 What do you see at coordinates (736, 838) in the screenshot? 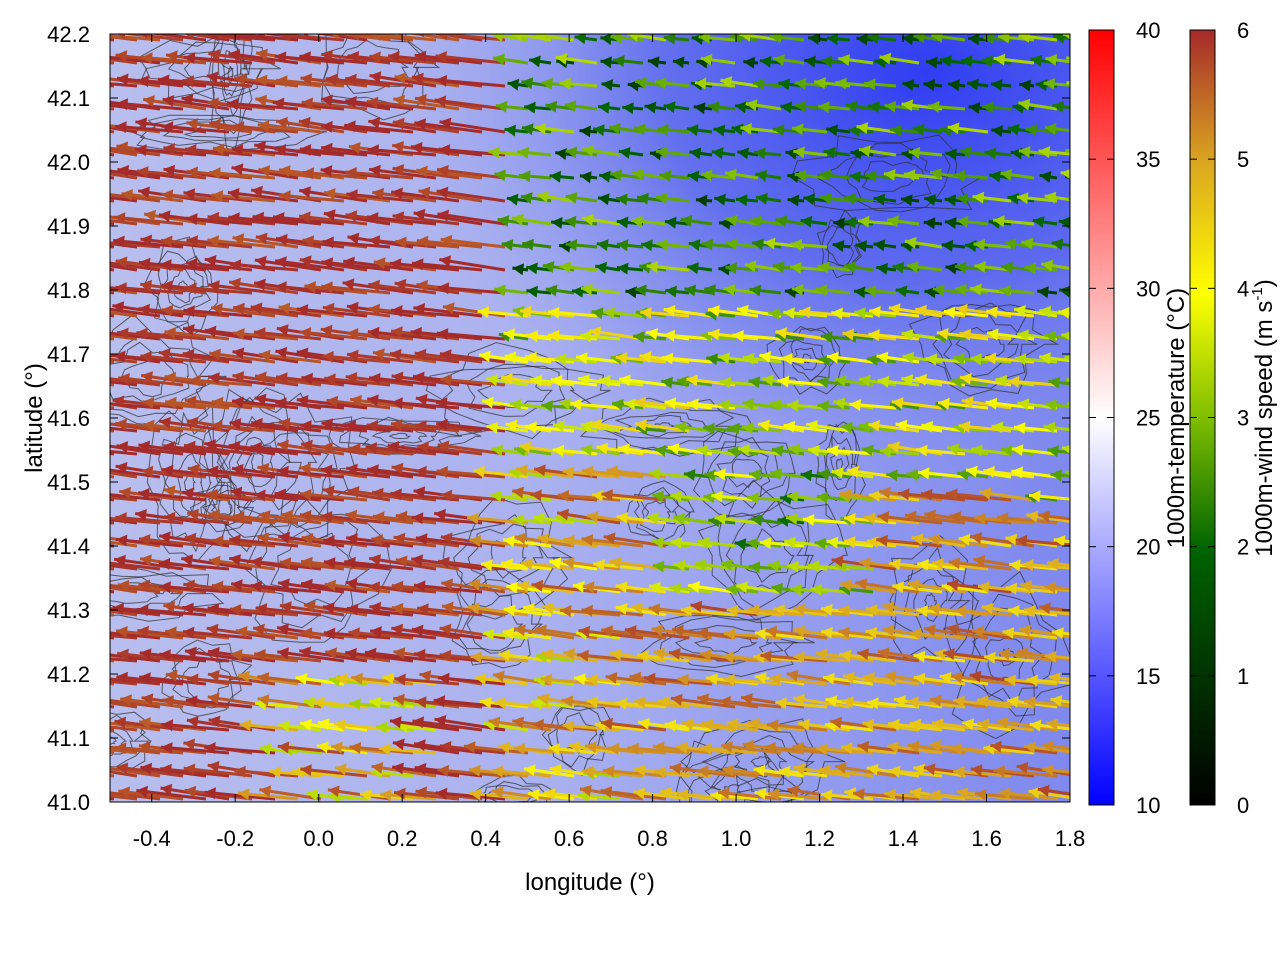
I see `x-tick-label: 1.0` at bounding box center [736, 838].